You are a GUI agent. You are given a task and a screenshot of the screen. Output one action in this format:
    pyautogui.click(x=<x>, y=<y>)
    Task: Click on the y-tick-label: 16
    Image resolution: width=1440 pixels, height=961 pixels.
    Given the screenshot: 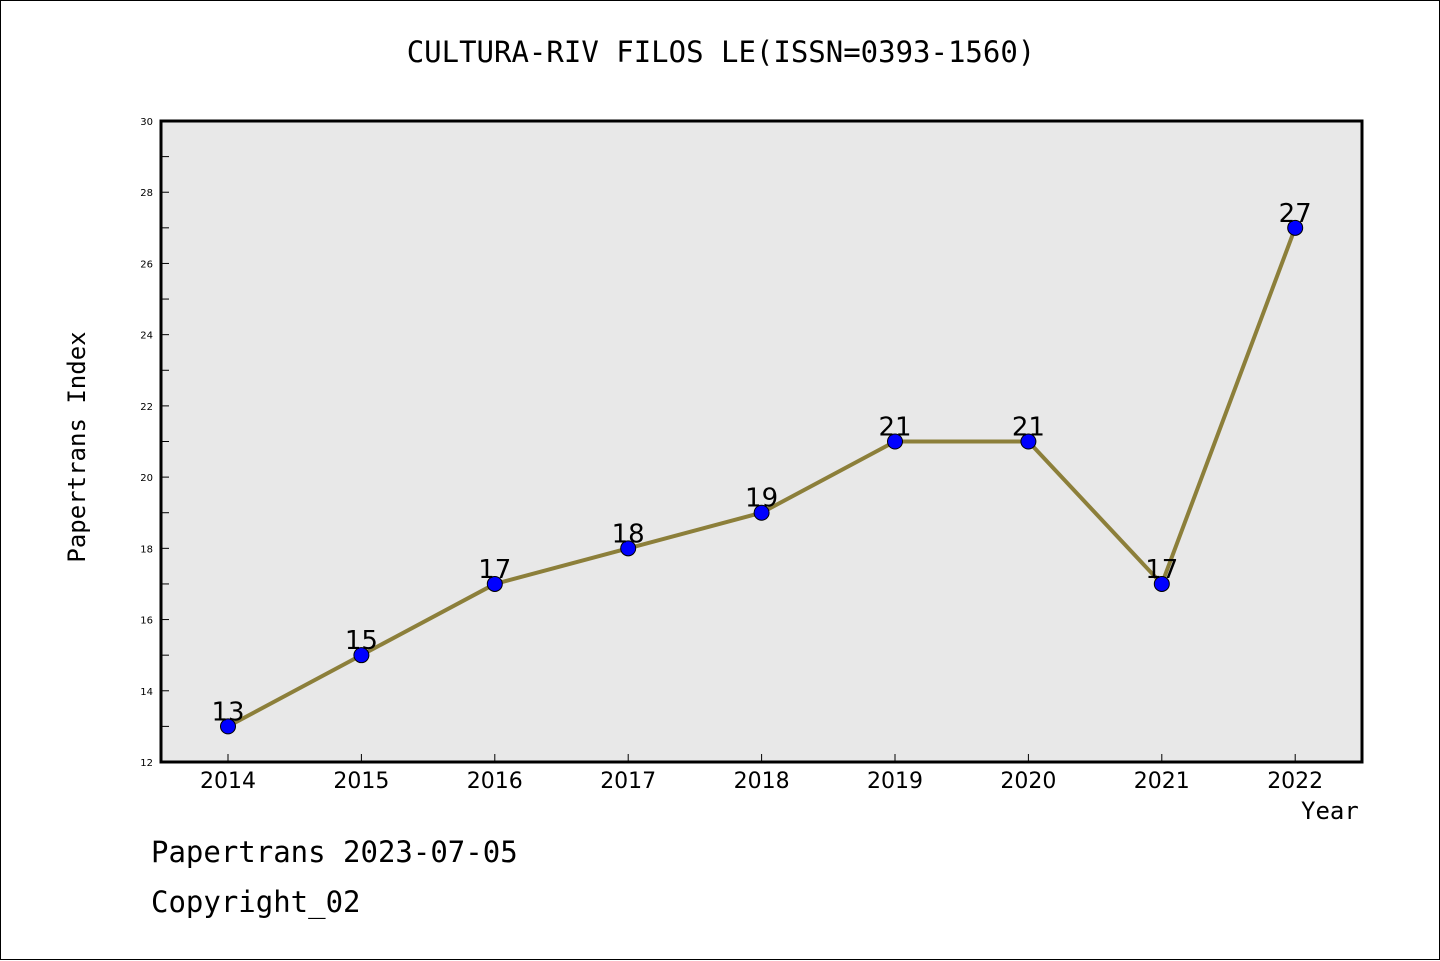 What is the action you would take?
    pyautogui.click(x=146, y=621)
    